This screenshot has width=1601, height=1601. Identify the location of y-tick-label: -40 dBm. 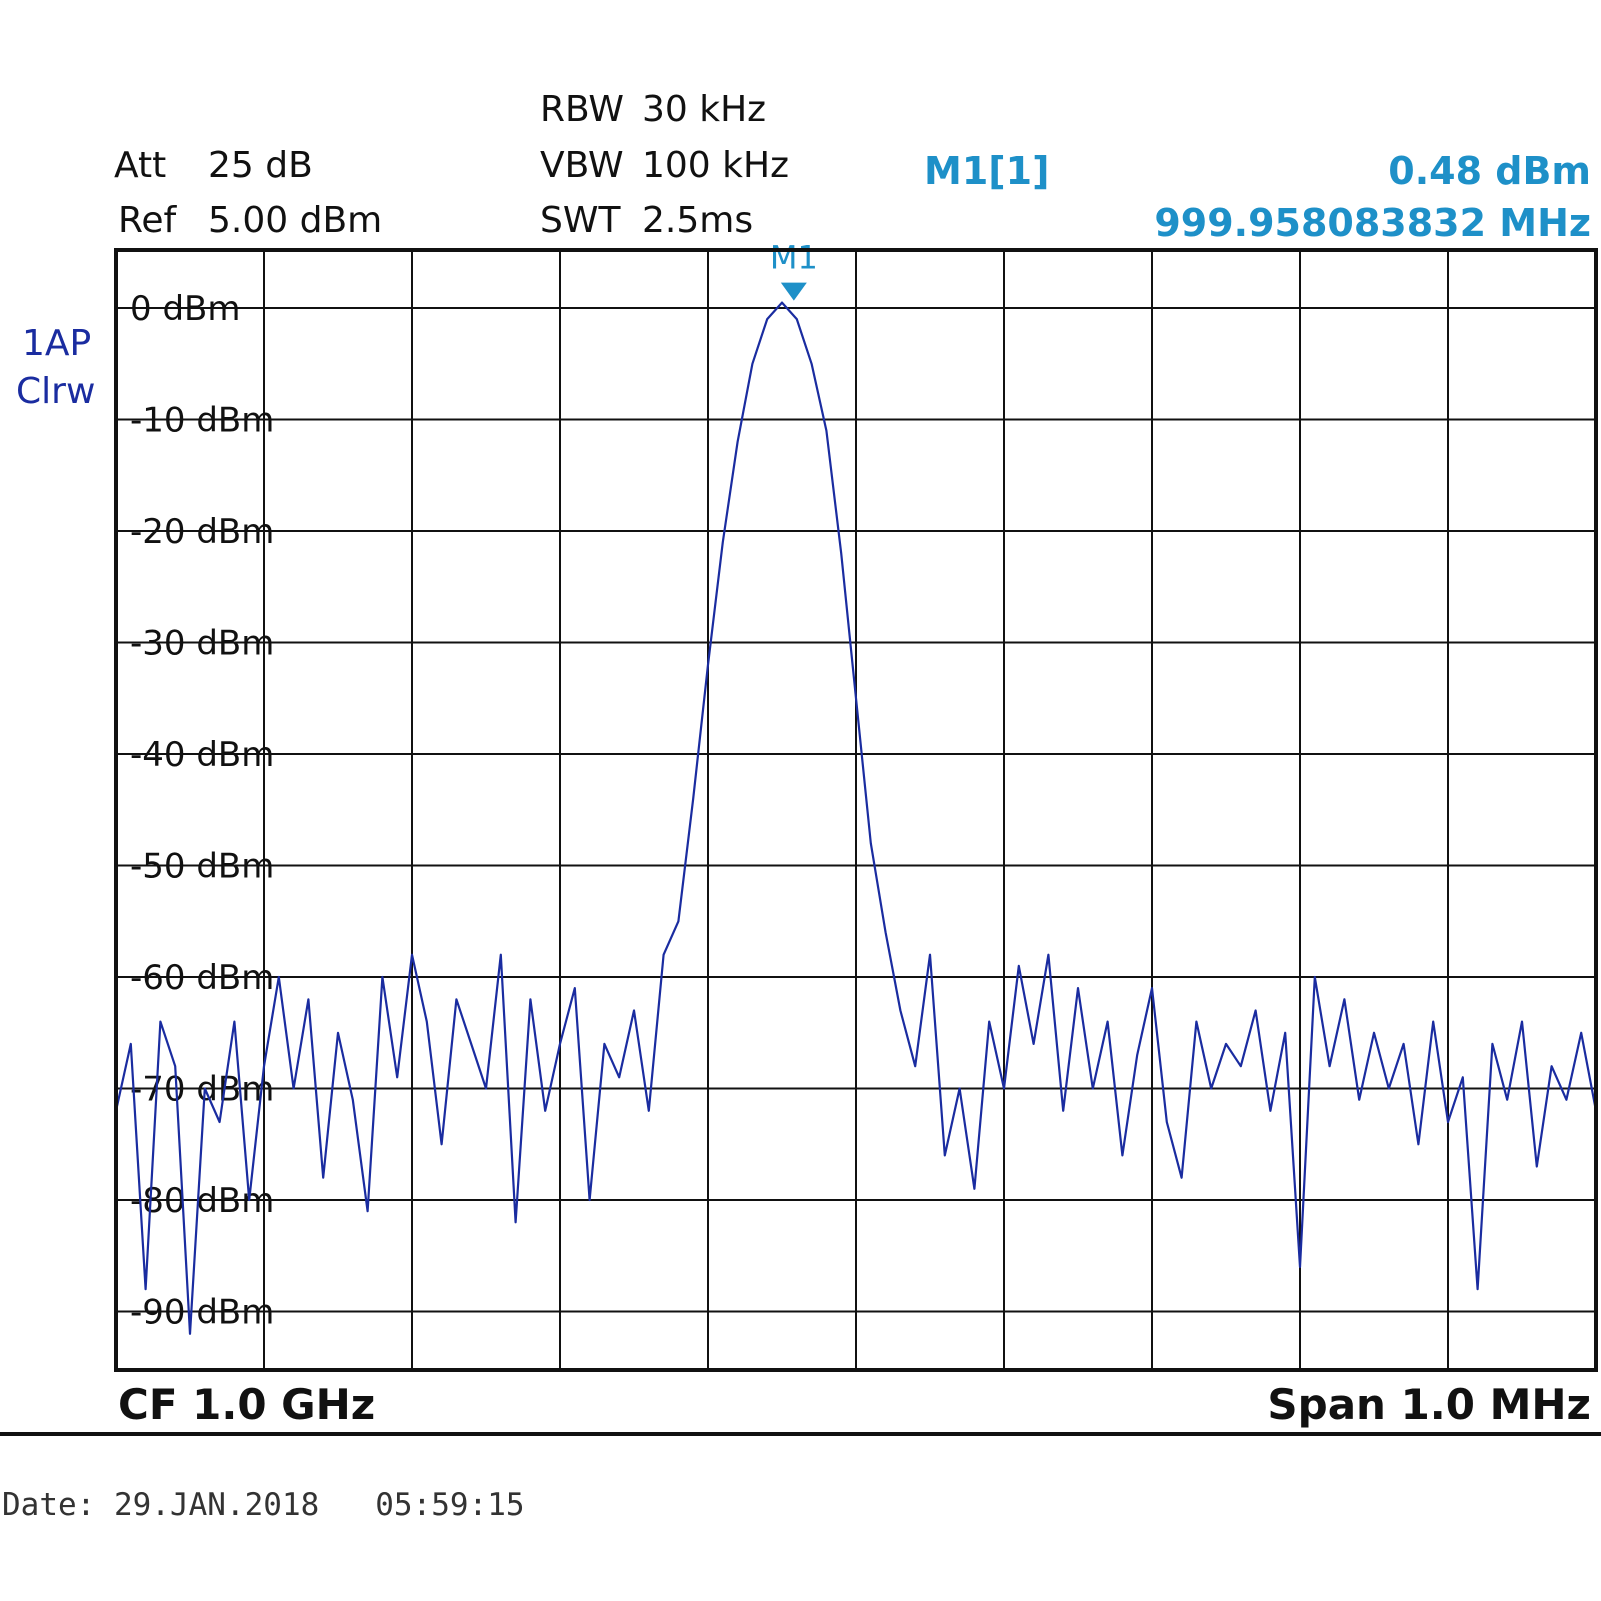
(202, 755).